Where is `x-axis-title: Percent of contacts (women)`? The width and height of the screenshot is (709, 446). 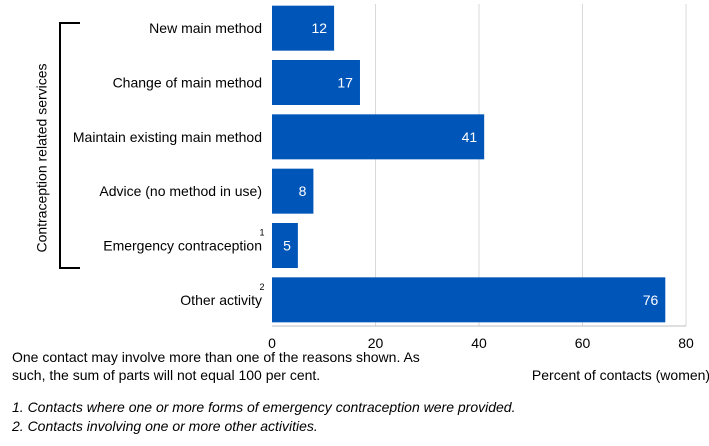
x-axis-title: Percent of contacts (women) is located at coordinates (620, 375).